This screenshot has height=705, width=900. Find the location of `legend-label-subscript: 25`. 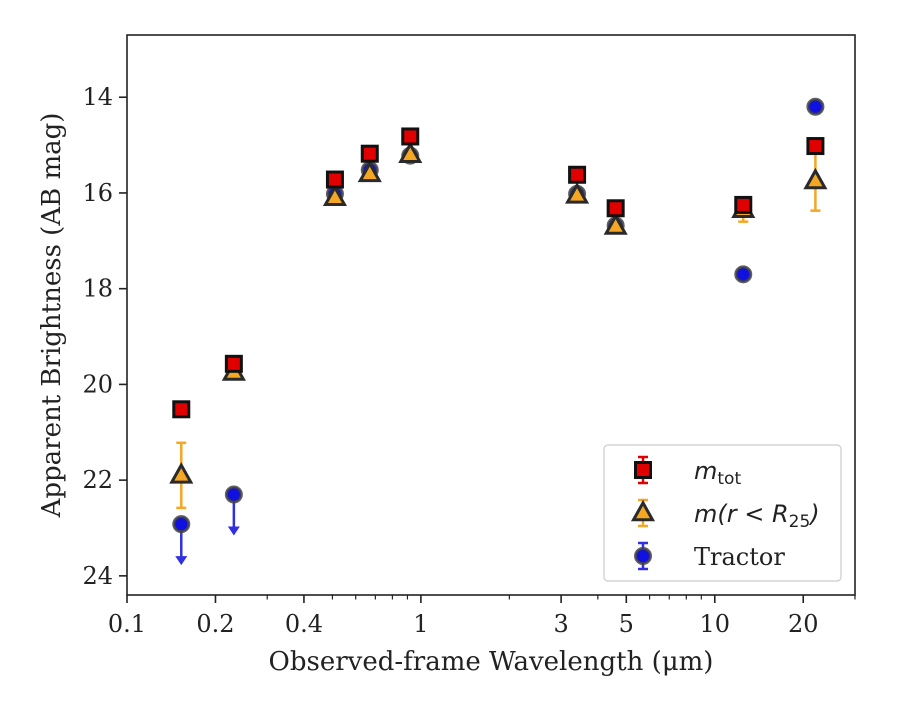

legend-label-subscript: 25 is located at coordinates (800, 522).